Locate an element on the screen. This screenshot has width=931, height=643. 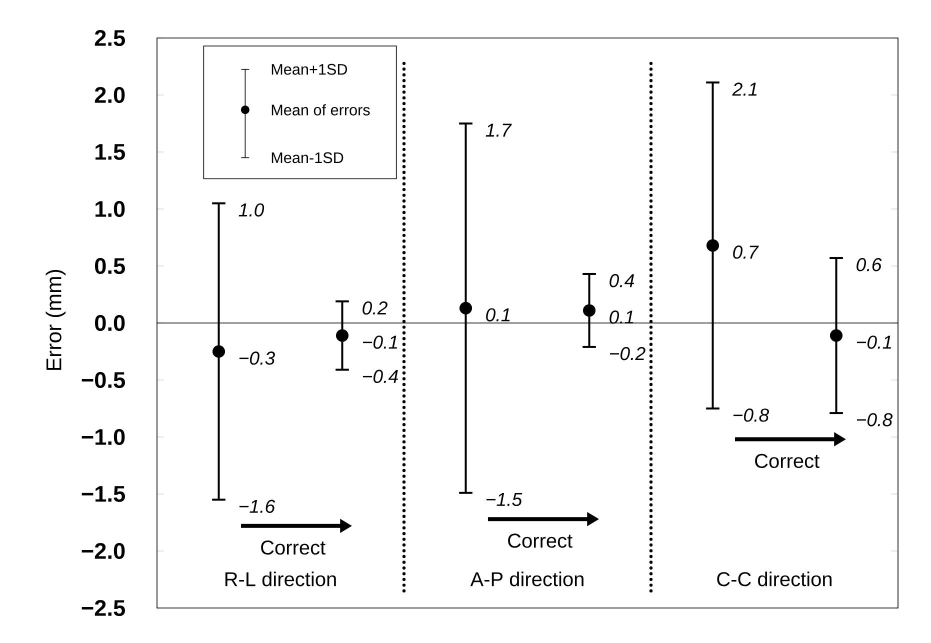
legend-label: Mean of errors is located at coordinates (321, 110).